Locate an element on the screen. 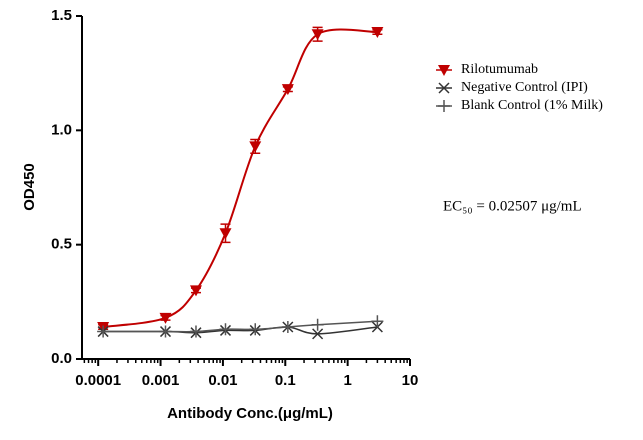 The height and width of the screenshot is (440, 643). y-tick-label: 0.0 is located at coordinates (61, 358).